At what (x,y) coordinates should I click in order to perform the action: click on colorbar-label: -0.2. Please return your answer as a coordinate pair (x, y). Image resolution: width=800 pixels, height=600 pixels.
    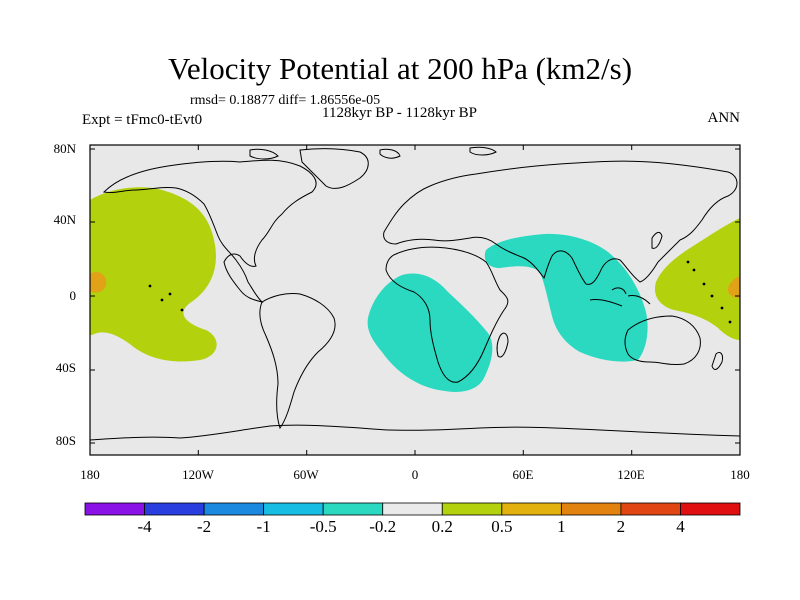
    Looking at the image, I should click on (383, 526).